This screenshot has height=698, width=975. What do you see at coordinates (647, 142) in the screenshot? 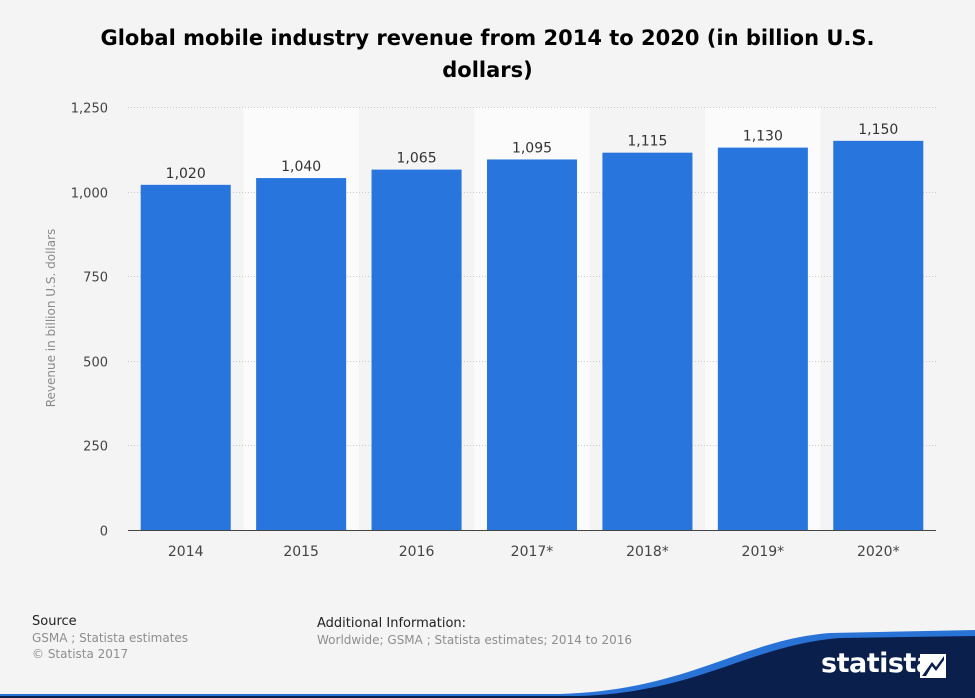
I see `data-label: 1,115` at bounding box center [647, 142].